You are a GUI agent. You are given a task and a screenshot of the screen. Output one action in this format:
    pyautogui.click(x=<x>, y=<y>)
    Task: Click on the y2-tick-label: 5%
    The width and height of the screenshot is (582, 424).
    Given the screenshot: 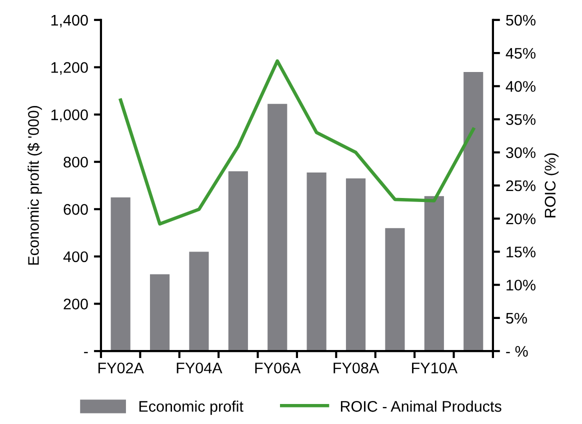 What is the action you would take?
    pyautogui.click(x=516, y=318)
    